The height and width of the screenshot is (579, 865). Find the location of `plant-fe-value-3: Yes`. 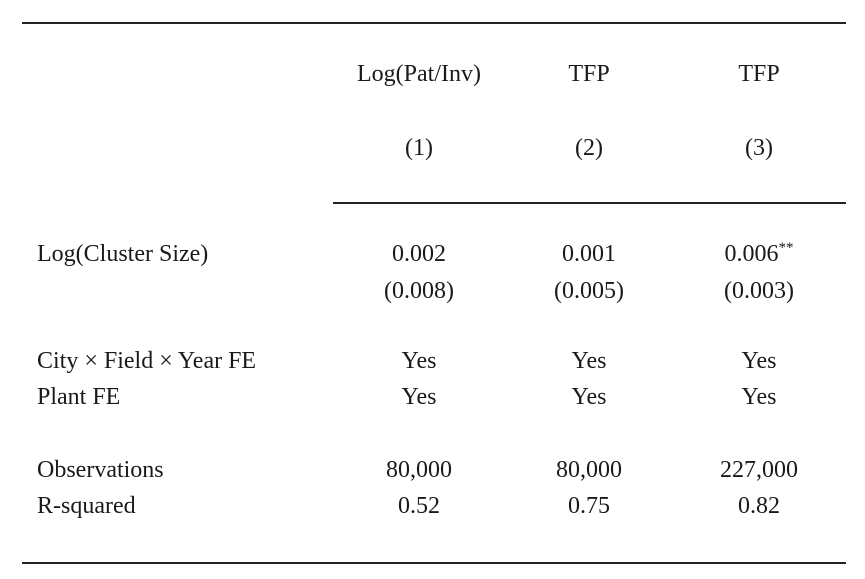

plant-fe-value-3: Yes is located at coordinates (759, 397).